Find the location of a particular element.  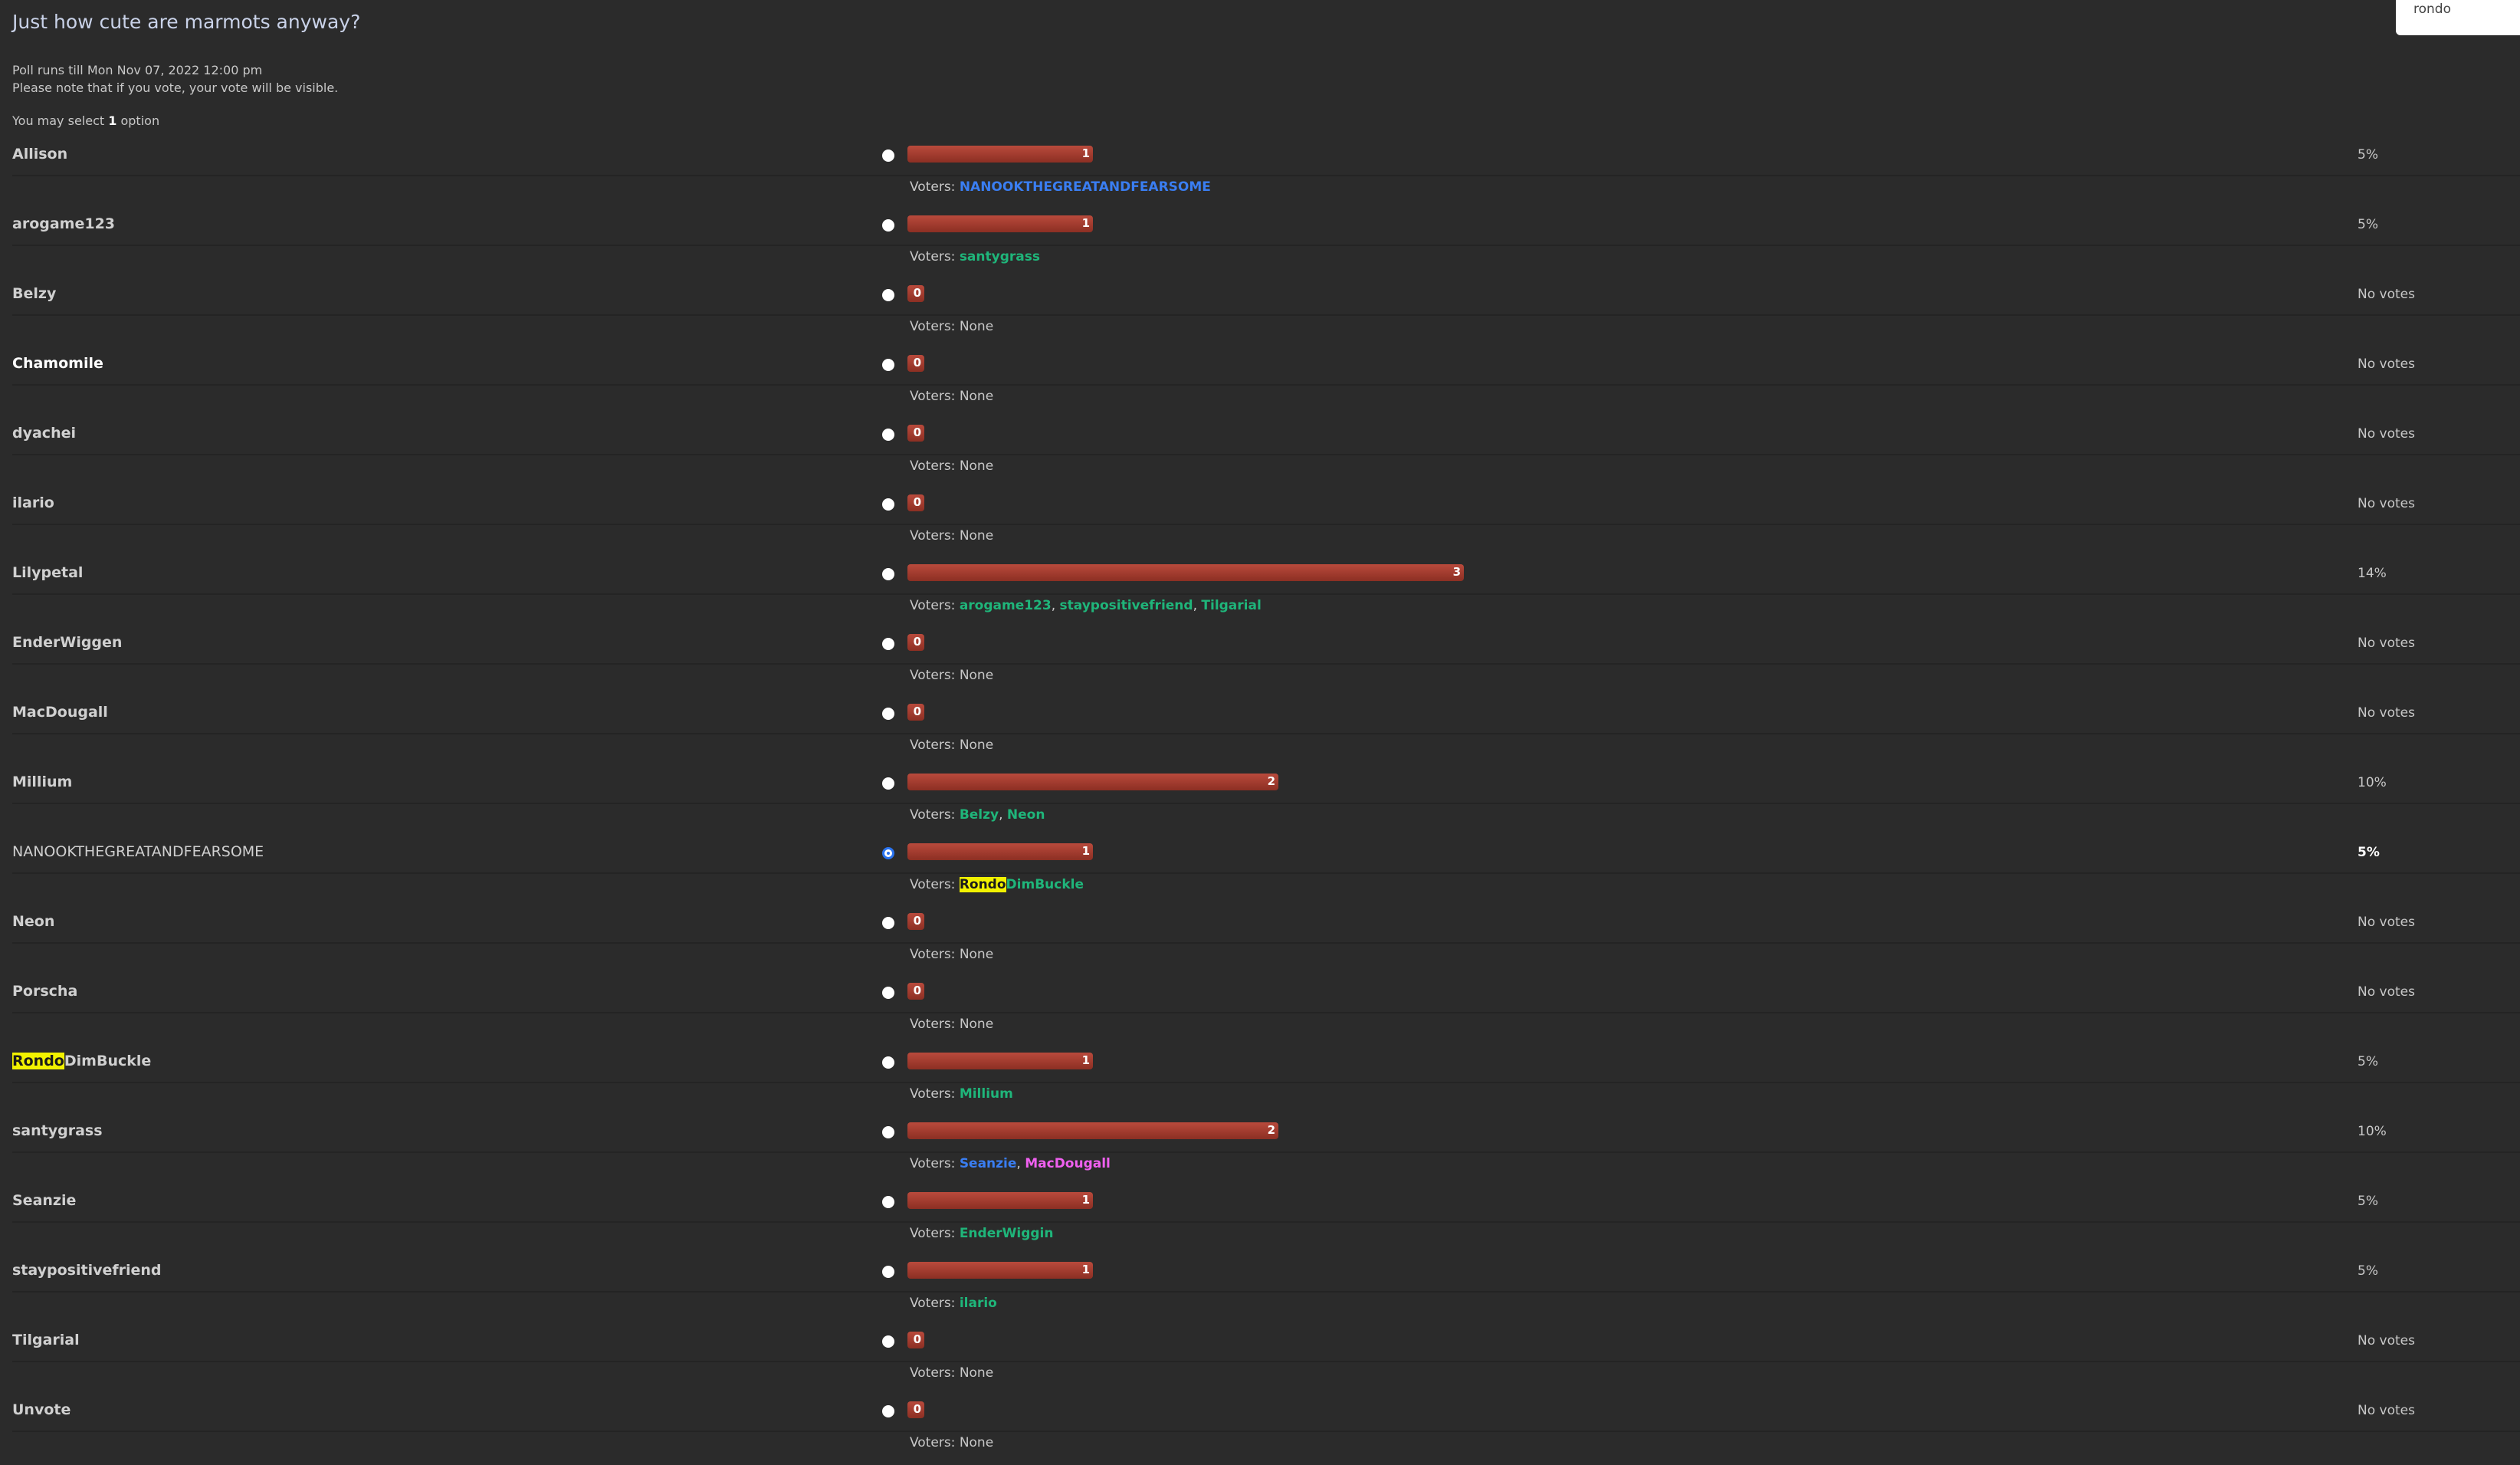

voter-link: staypositivefriend is located at coordinates (1126, 605).